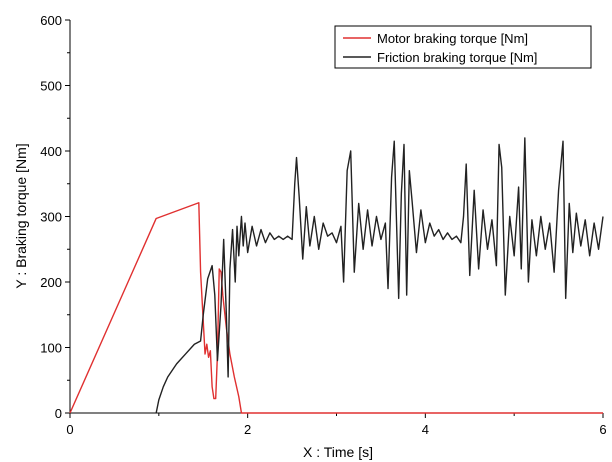  I want to click on y-tick-label: 600, so click(51, 20).